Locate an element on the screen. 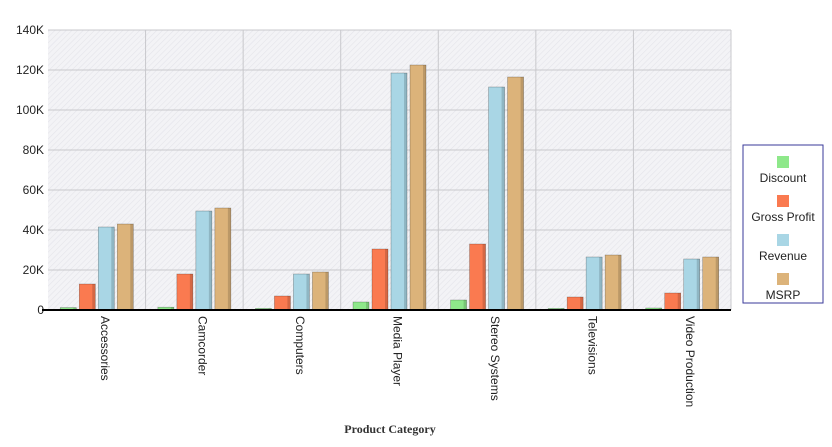 Image resolution: width=832 pixels, height=447 pixels. y-tick-label: 80K is located at coordinates (33, 150).